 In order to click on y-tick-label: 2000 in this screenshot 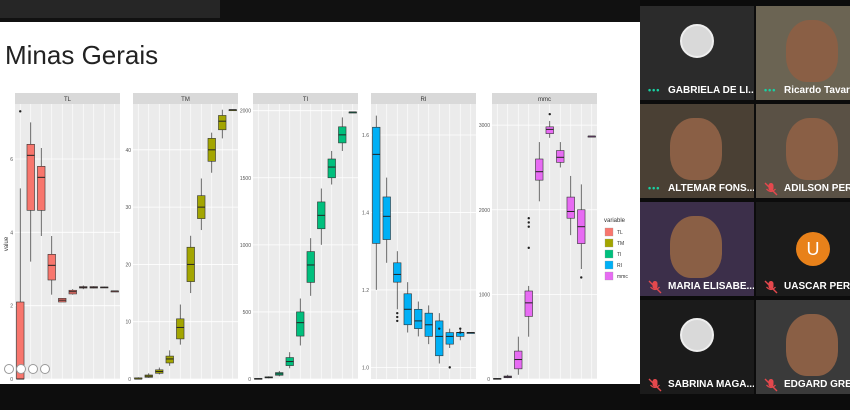, I will do `click(484, 211)`.